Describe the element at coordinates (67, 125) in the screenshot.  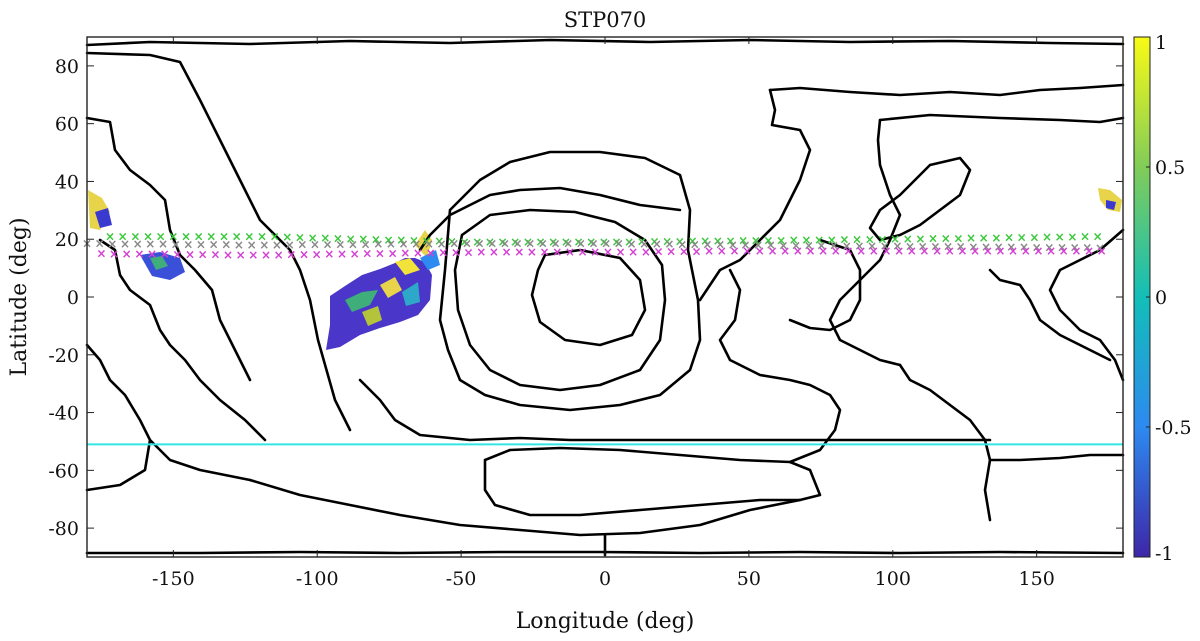
I see `y-tick-label: 60` at that location.